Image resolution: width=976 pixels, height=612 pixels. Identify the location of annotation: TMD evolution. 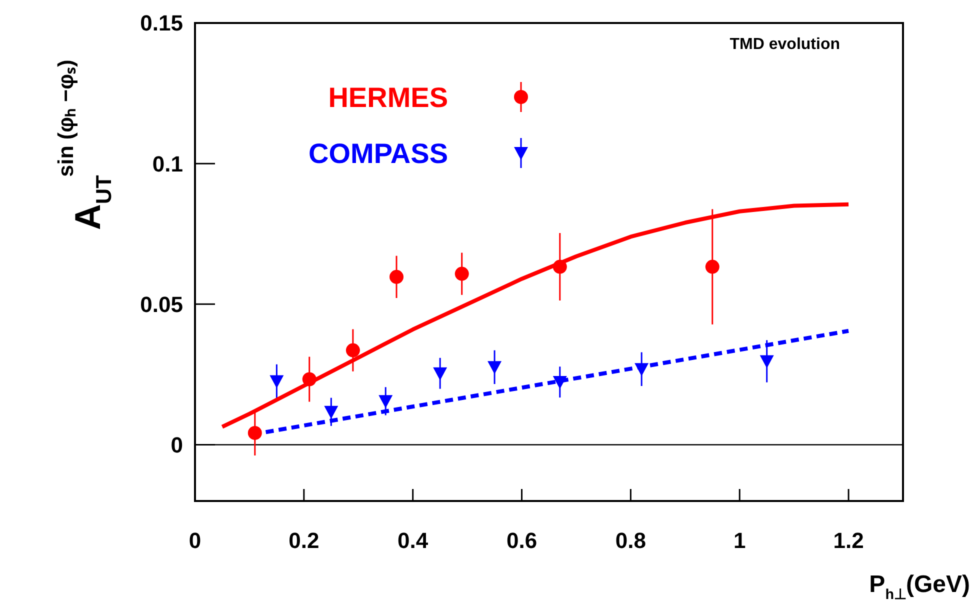
(785, 44).